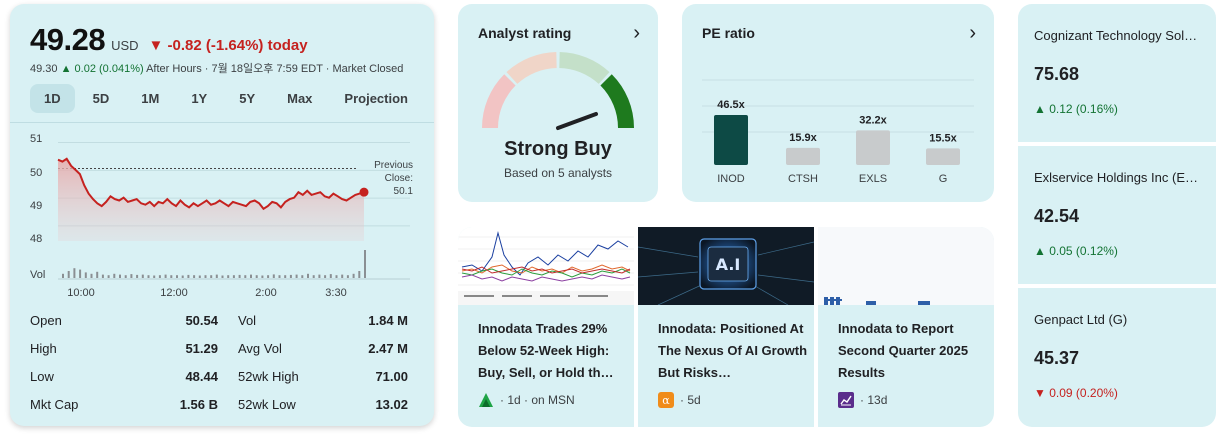  I want to click on y-tick-48: 48, so click(36, 239).